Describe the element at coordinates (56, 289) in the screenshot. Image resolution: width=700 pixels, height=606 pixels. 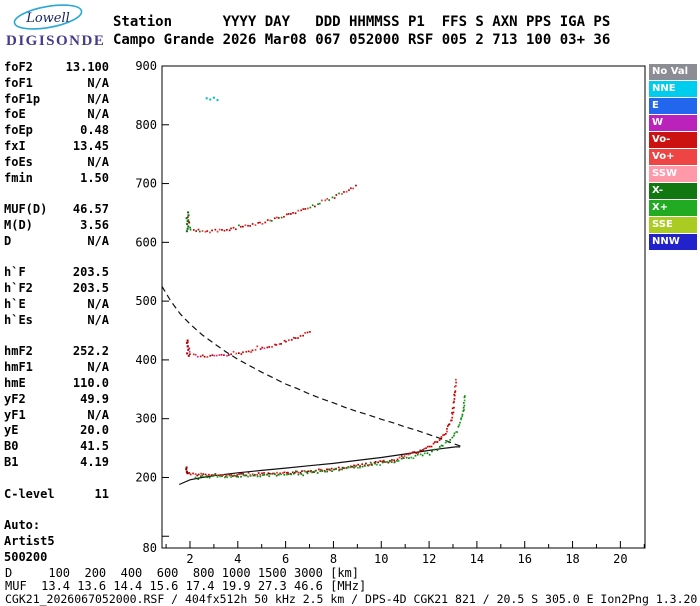
I see `param-row: h`F2 203.5` at that location.